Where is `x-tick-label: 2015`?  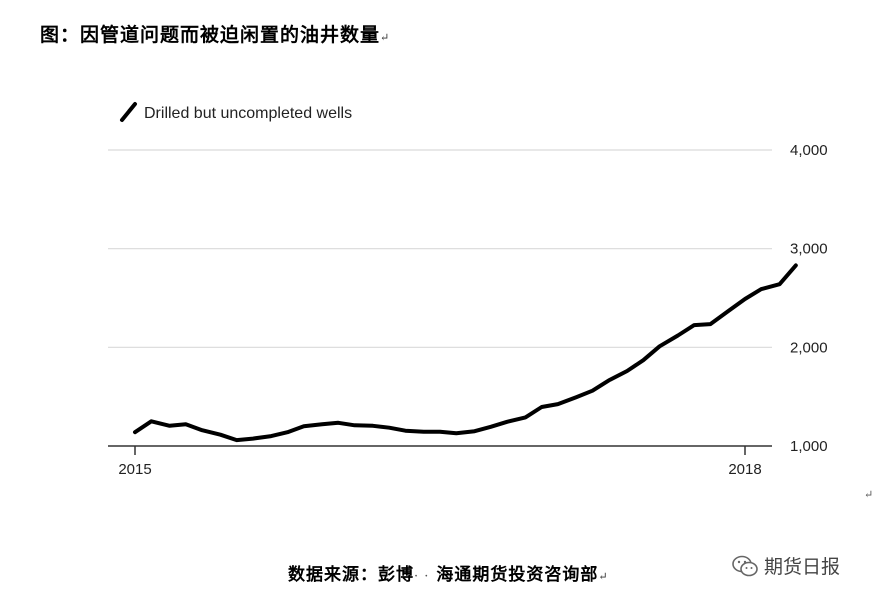
x-tick-label: 2015 is located at coordinates (134, 469).